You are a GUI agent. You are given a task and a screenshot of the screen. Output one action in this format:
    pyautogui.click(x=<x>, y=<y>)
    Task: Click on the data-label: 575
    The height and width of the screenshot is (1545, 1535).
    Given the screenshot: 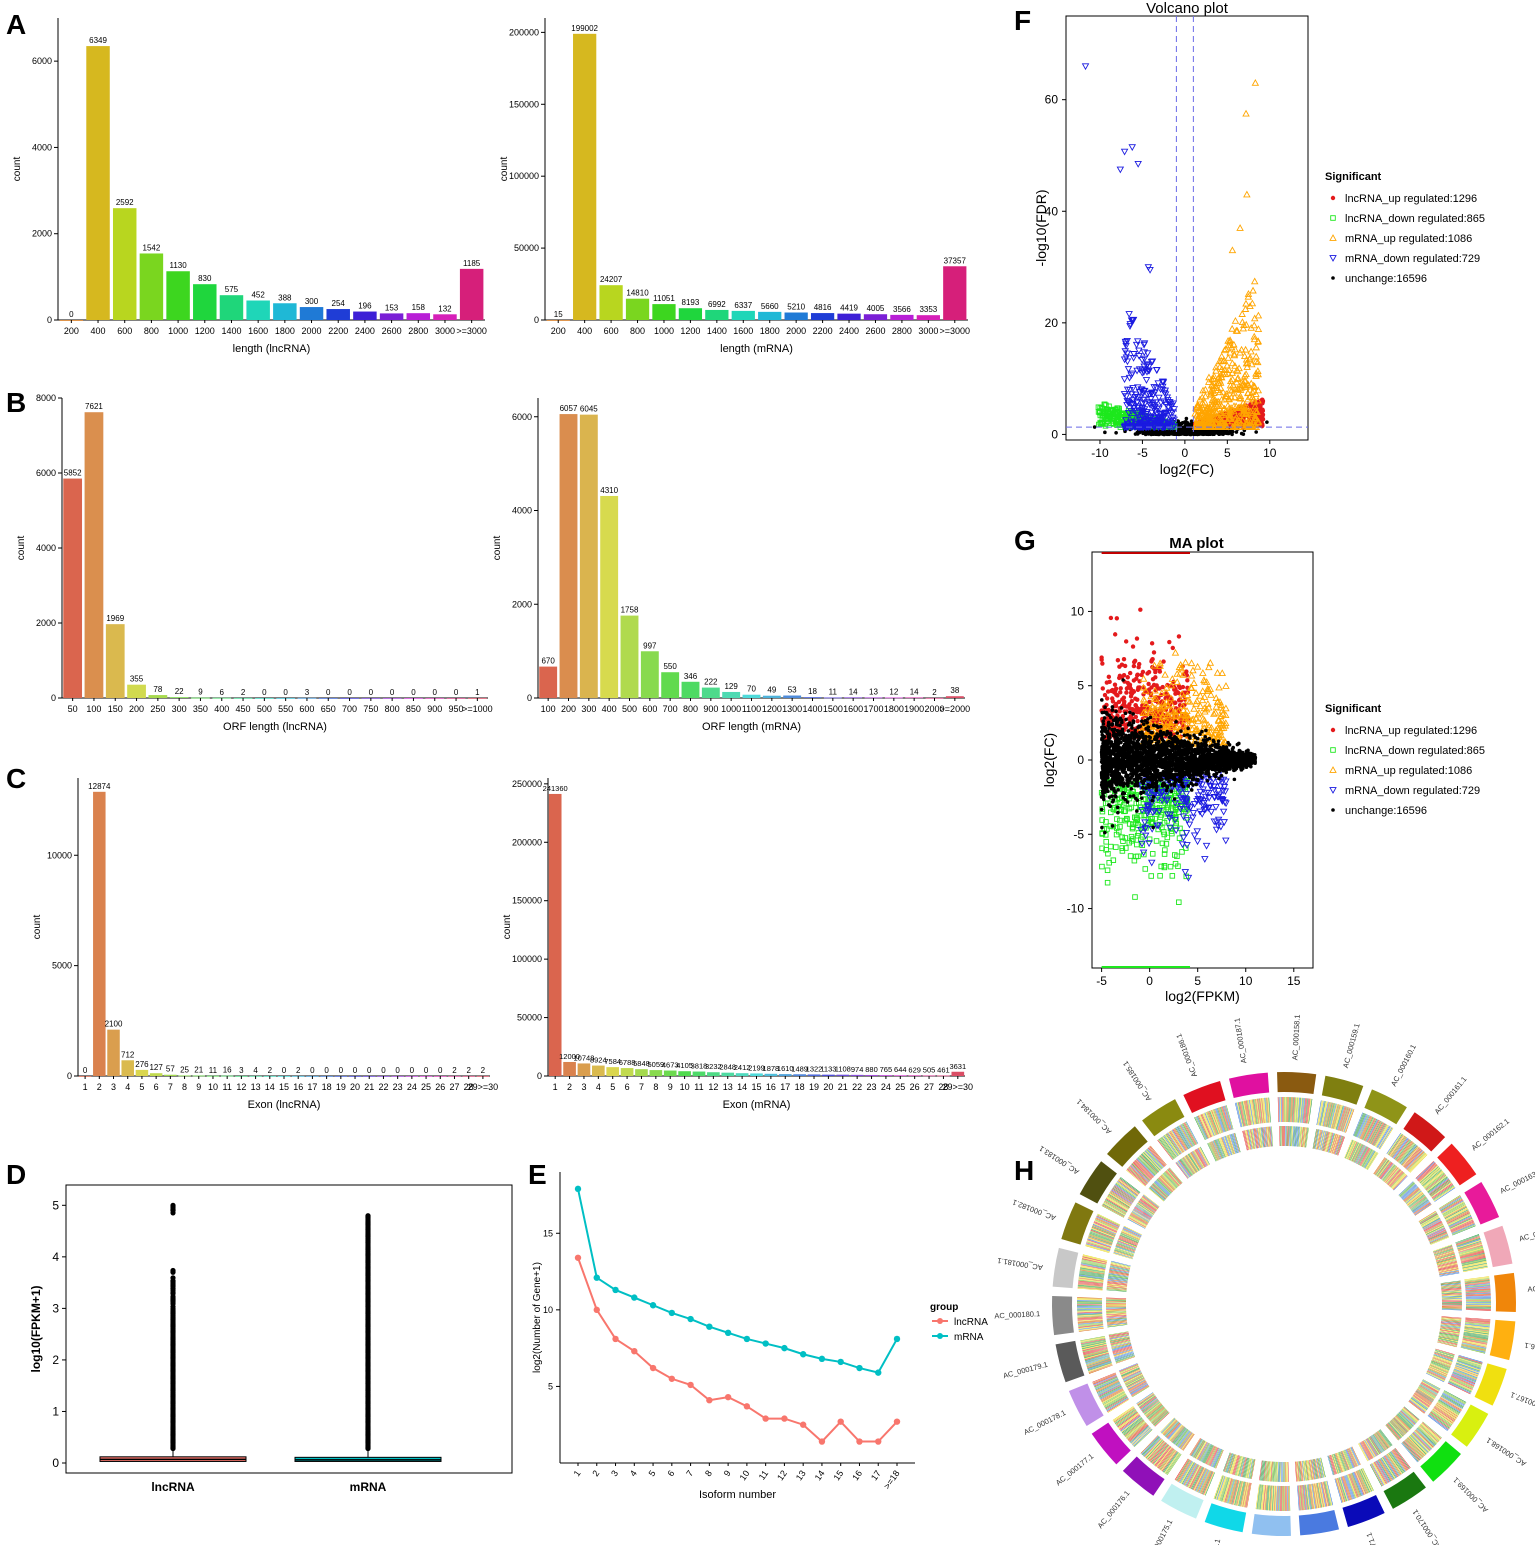 What is the action you would take?
    pyautogui.click(x=232, y=289)
    